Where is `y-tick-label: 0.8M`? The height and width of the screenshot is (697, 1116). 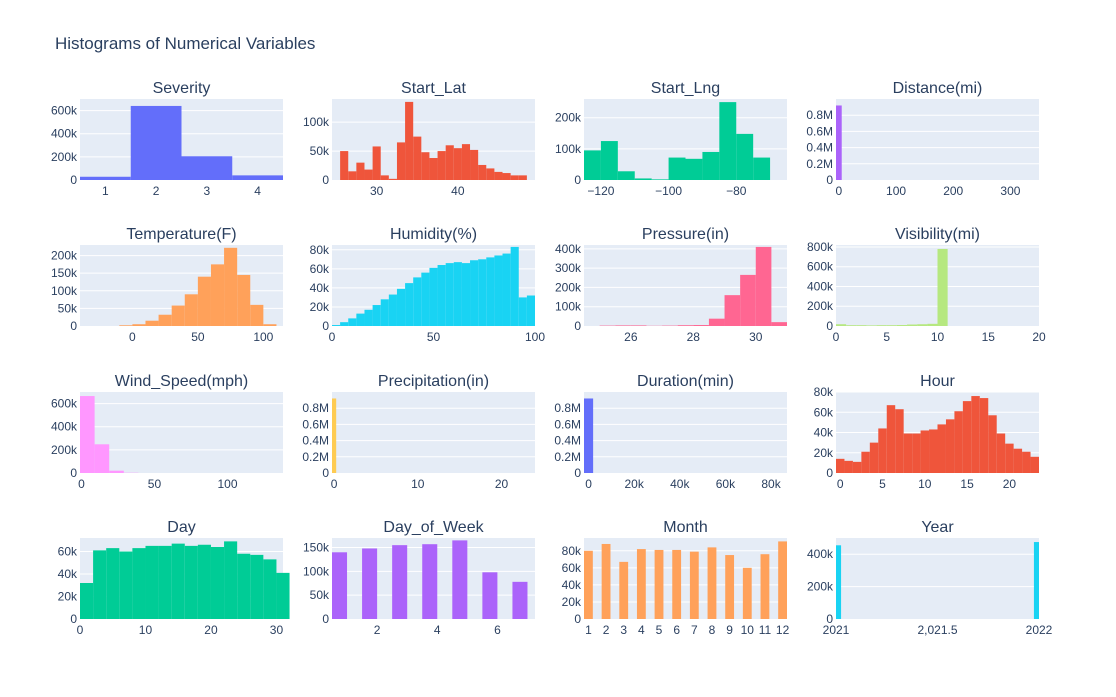
y-tick-label: 0.8M is located at coordinates (819, 115).